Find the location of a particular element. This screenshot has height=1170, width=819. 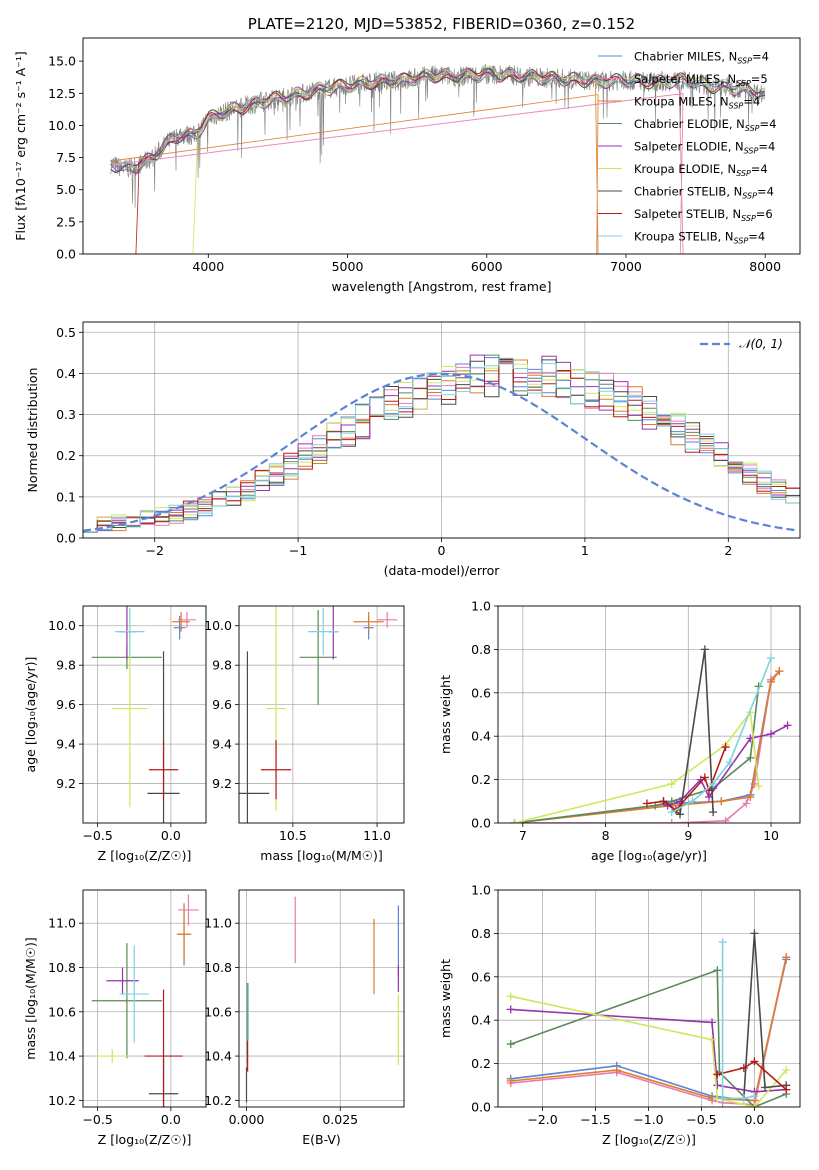

y-tick-label: 0.0 is located at coordinates (66, 538).